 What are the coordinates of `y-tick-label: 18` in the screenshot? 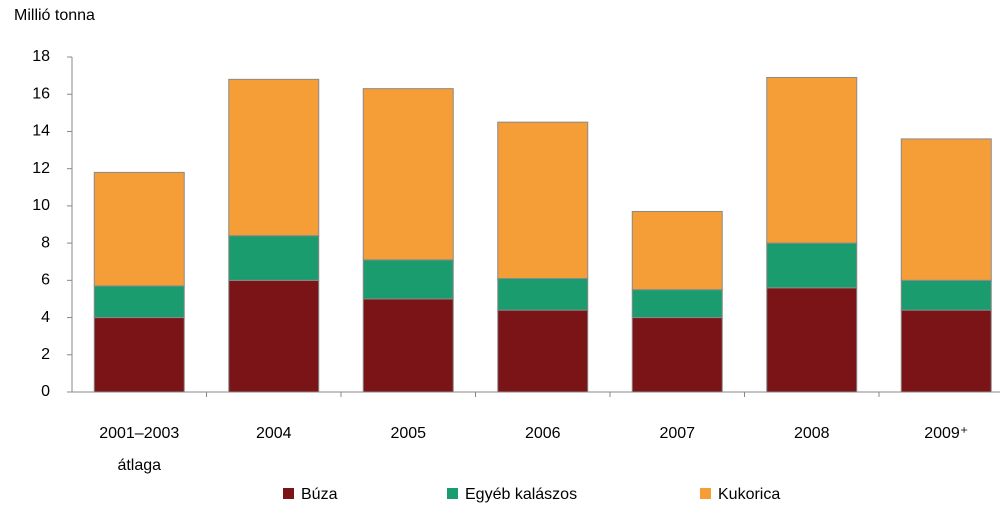 It's located at (41, 56).